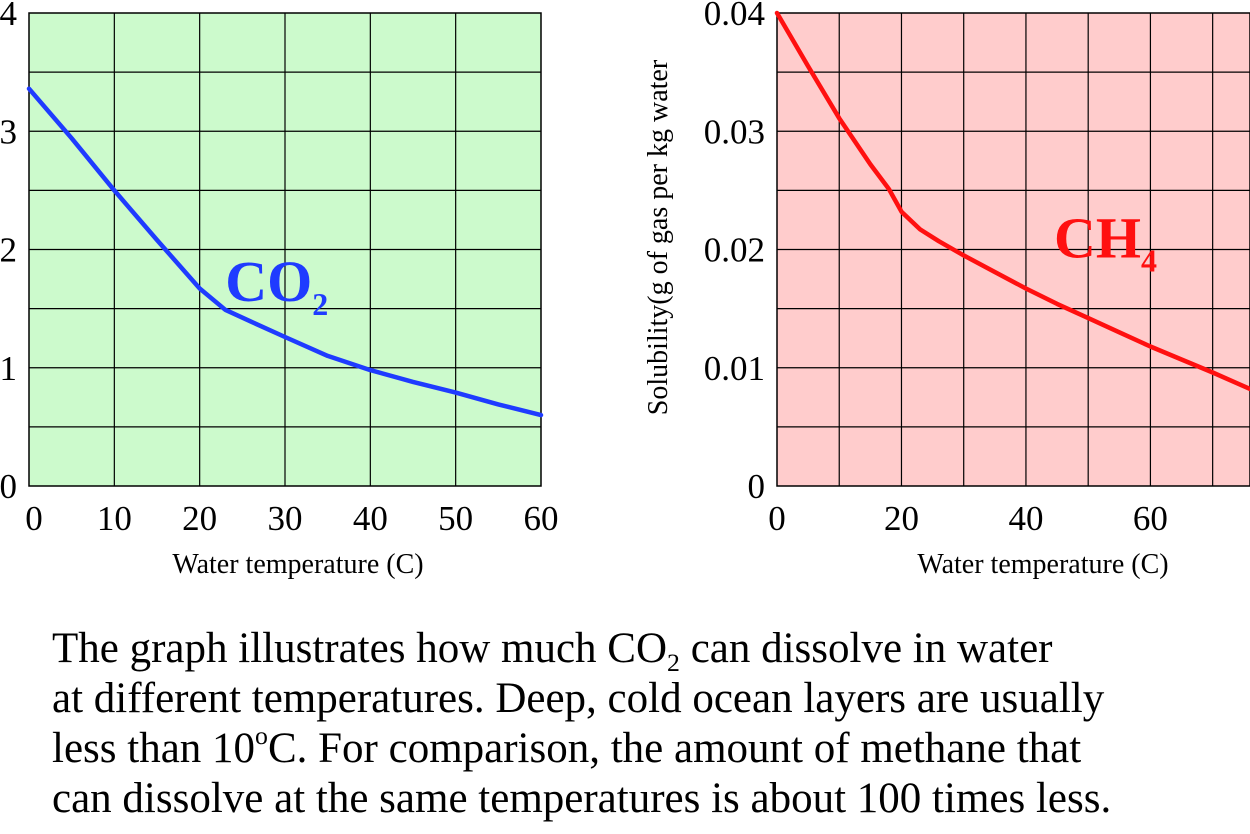  I want to click on y-tick-label: 0.01, so click(734, 368).